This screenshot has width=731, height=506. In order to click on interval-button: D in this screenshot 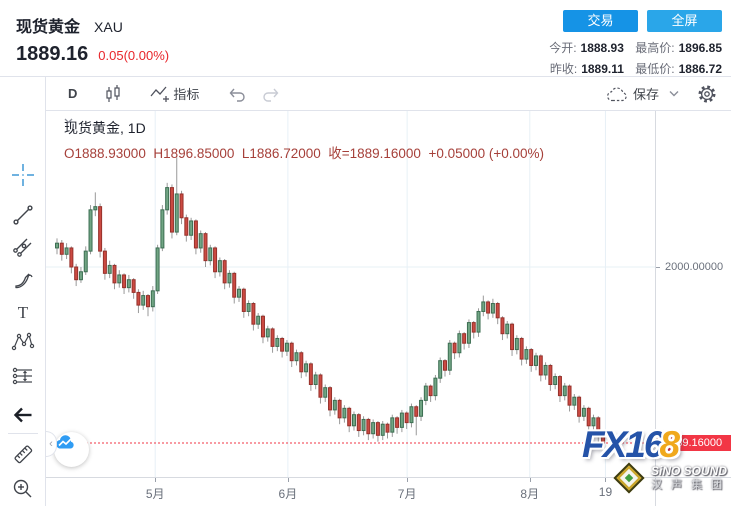, I will do `click(73, 93)`.